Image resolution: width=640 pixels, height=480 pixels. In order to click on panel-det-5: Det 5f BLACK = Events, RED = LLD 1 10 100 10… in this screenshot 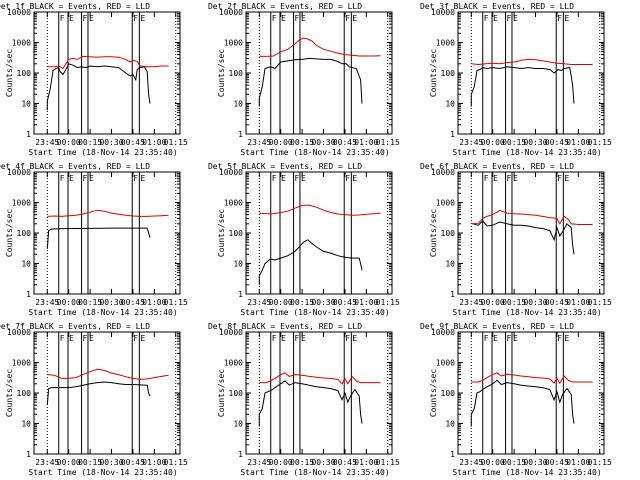, I will do `click(304, 239)`.